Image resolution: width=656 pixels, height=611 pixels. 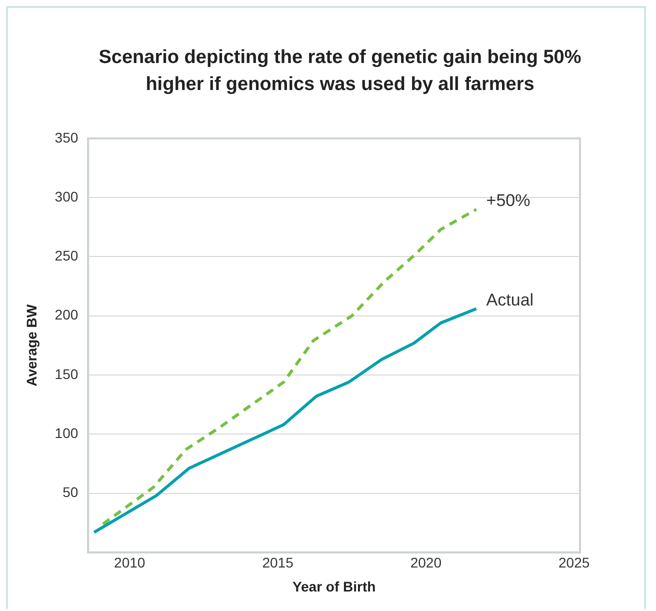 What do you see at coordinates (510, 300) in the screenshot?
I see `series-label: Actual` at bounding box center [510, 300].